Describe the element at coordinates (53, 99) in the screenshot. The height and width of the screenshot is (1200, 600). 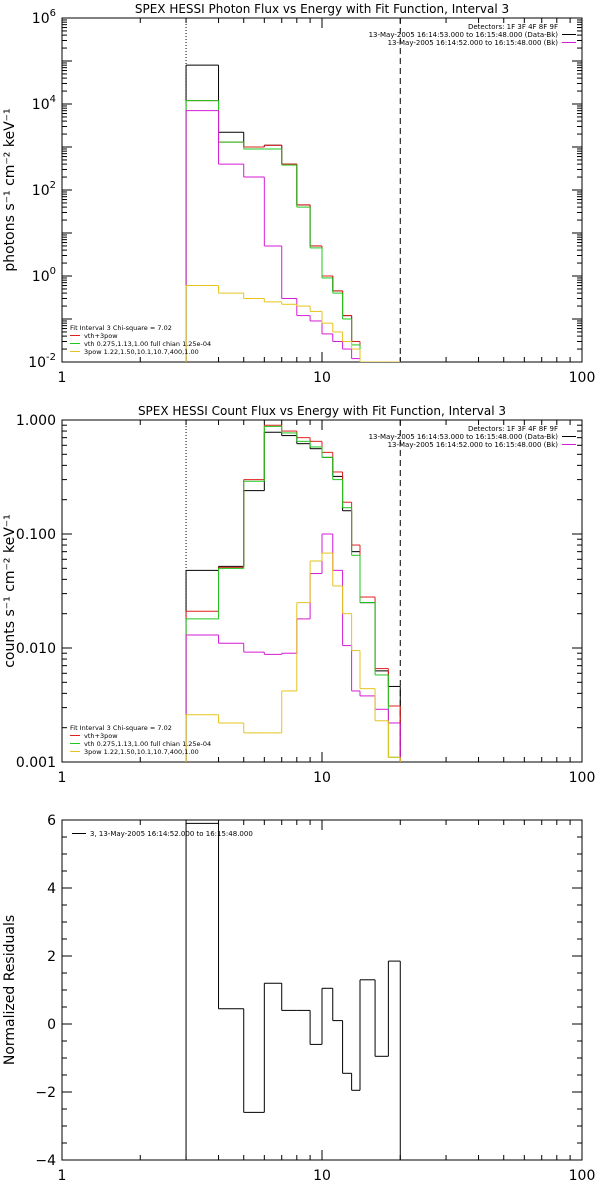
I see `y-tick-label-exponent: 4` at that location.